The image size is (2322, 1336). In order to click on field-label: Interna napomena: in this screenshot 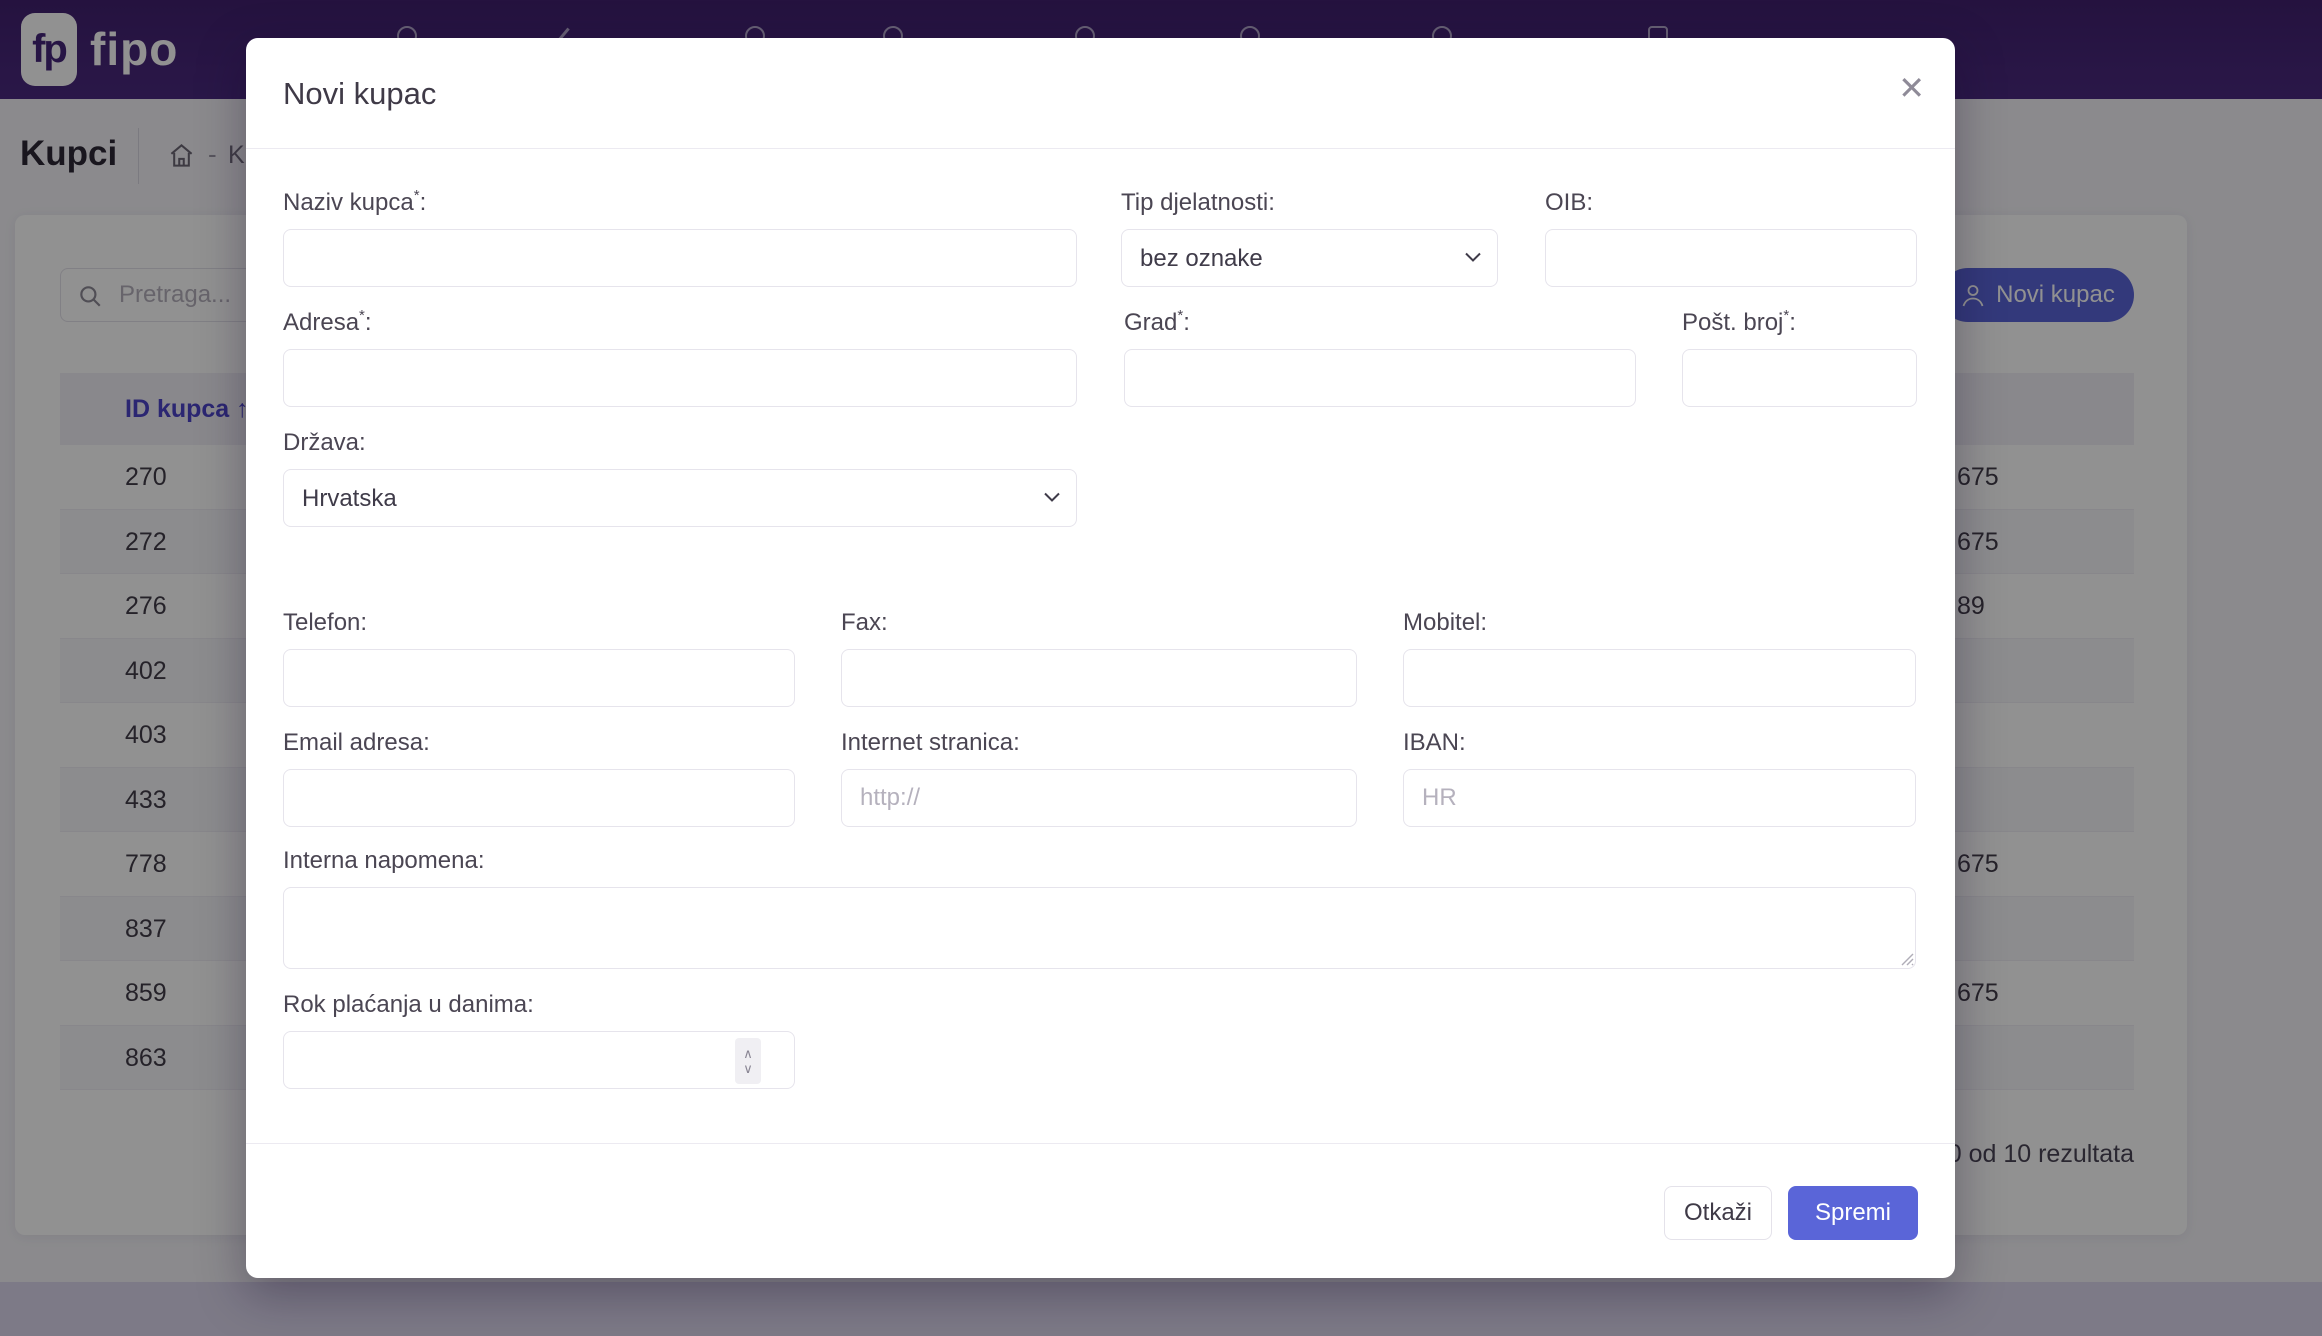, I will do `click(384, 860)`.